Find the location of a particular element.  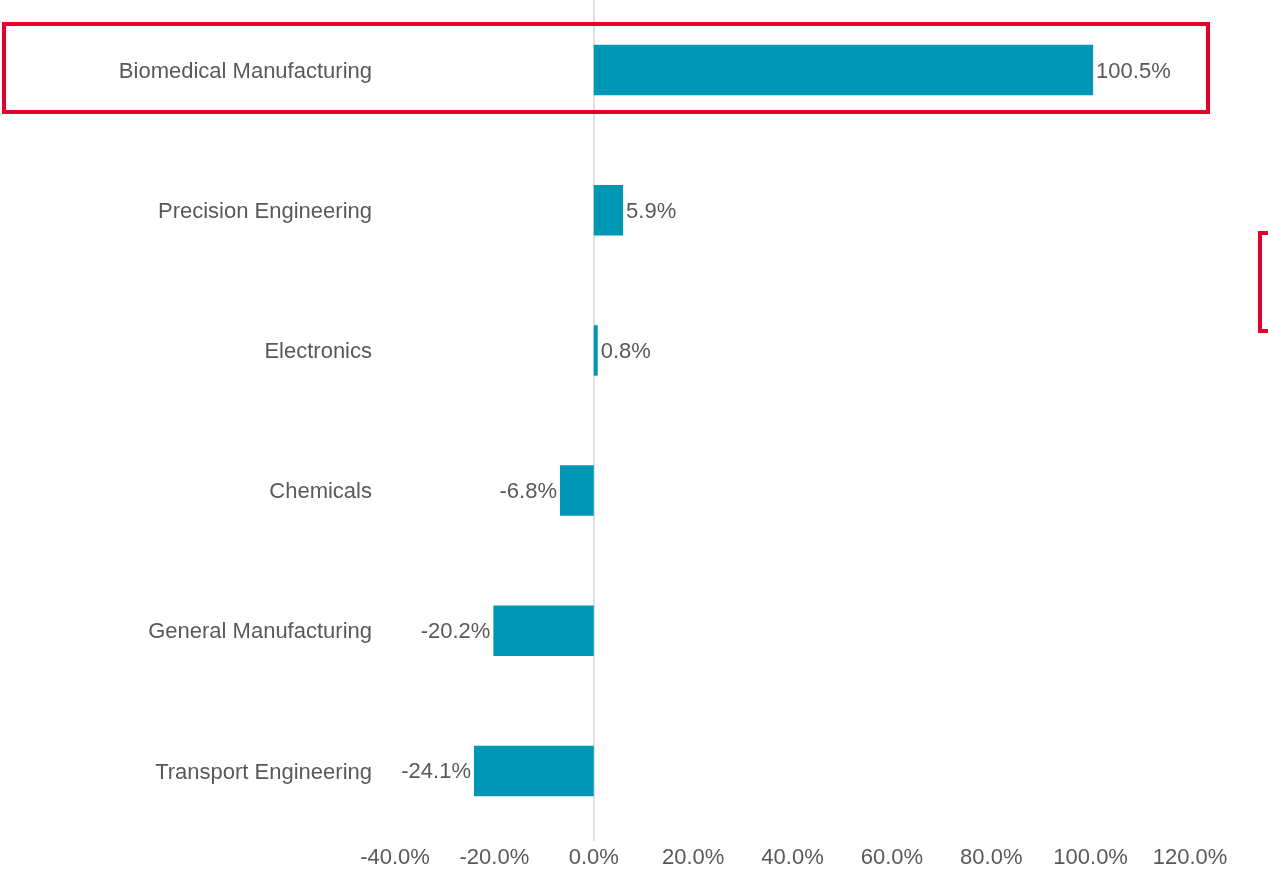

x-tick-label: -20.0% is located at coordinates (494, 856).